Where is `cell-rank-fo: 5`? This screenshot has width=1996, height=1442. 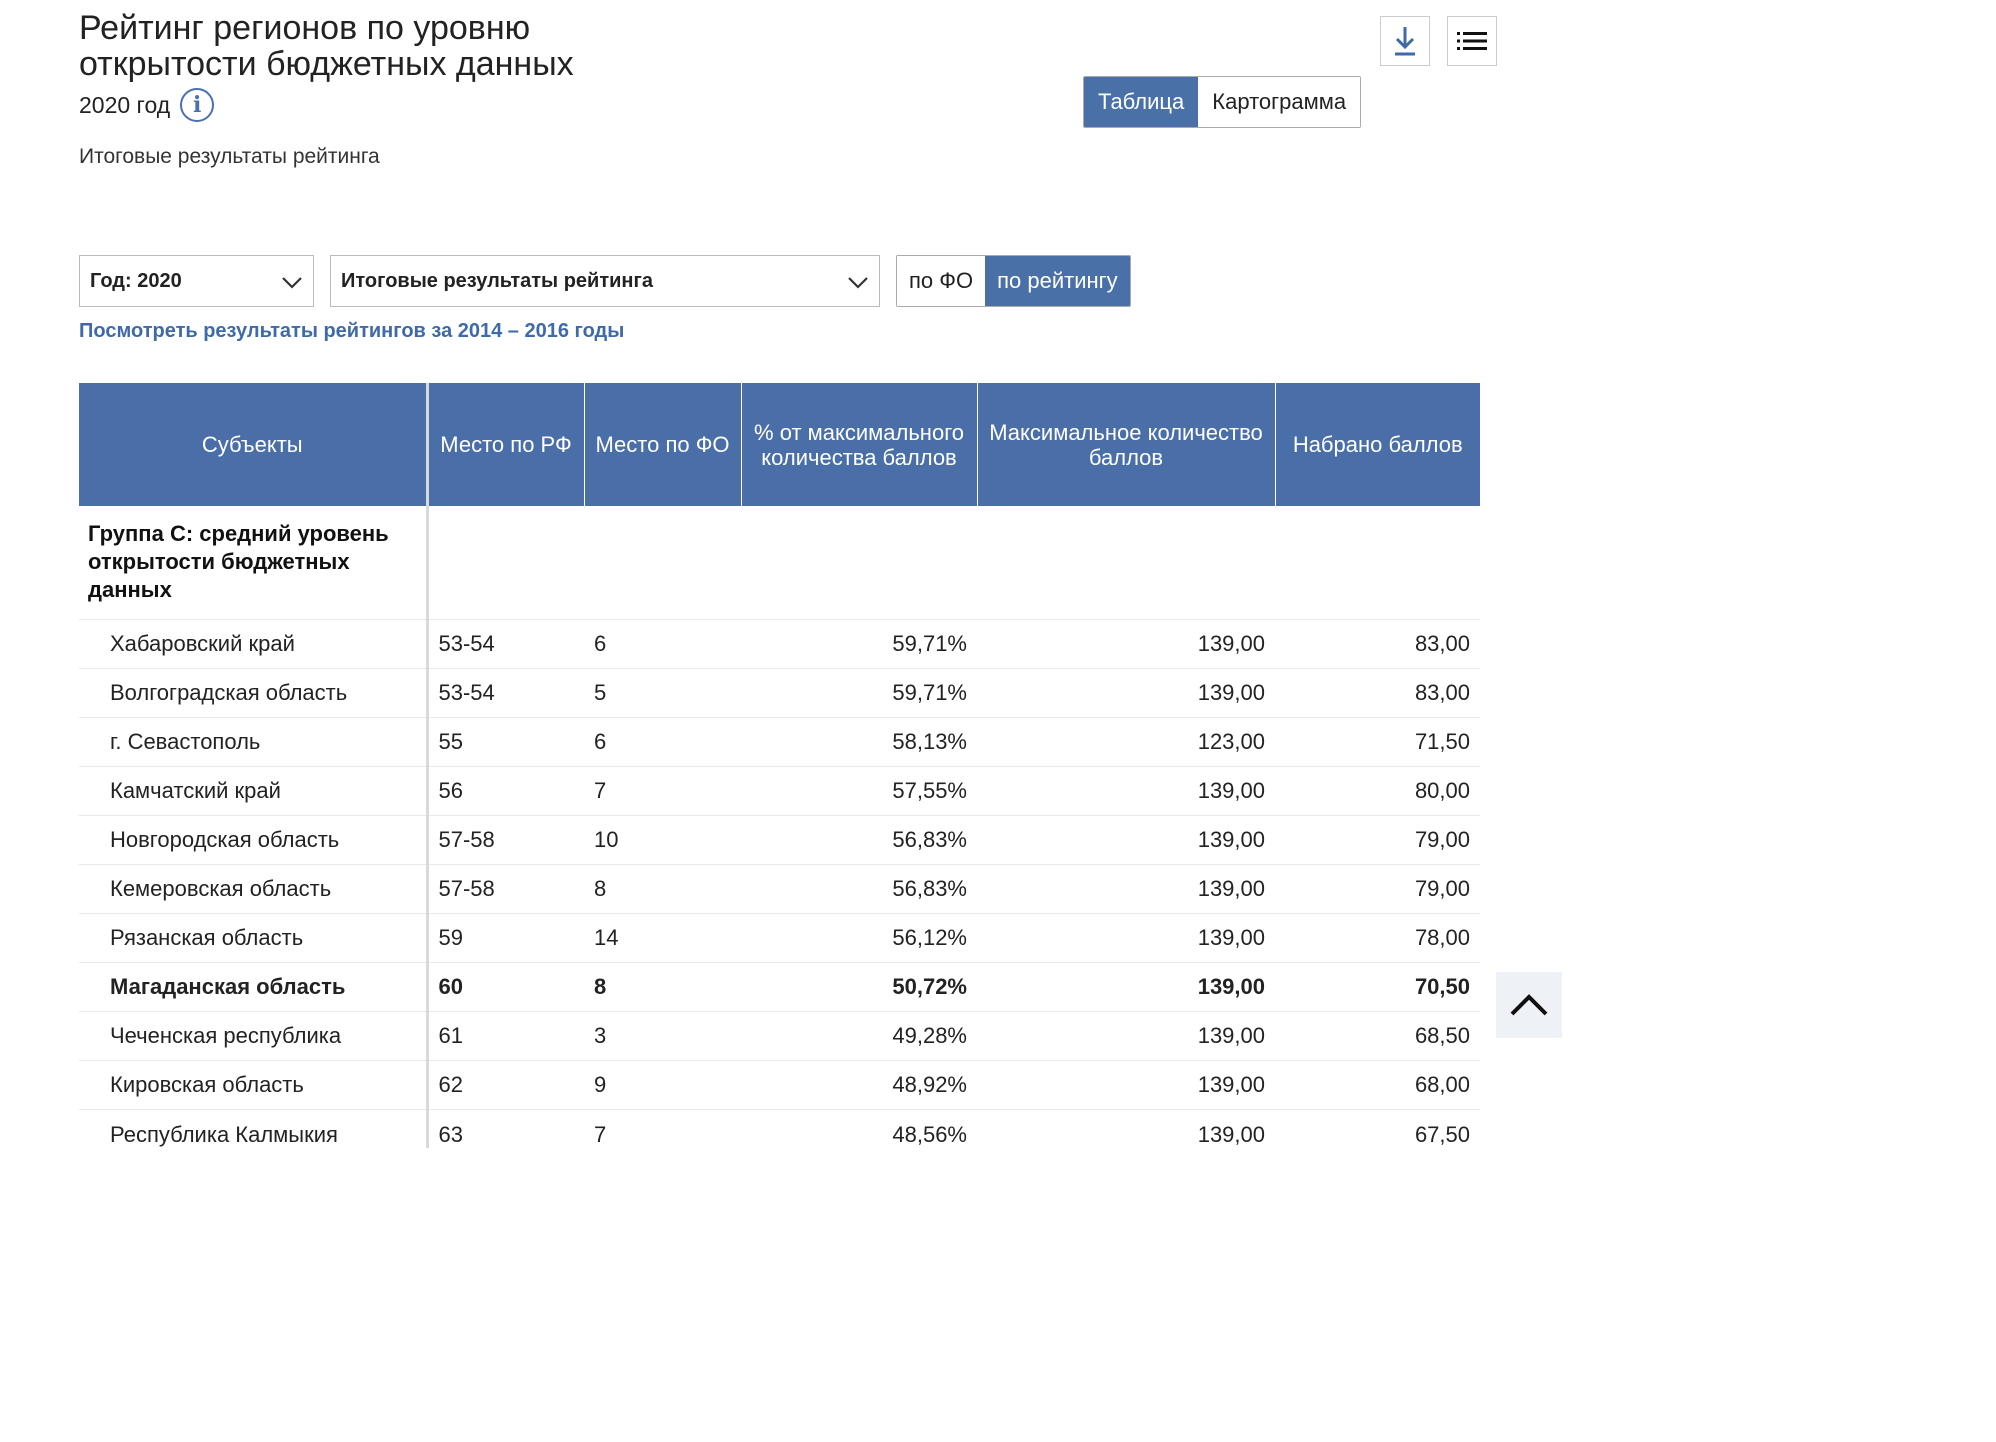 cell-rank-fo: 5 is located at coordinates (662, 693).